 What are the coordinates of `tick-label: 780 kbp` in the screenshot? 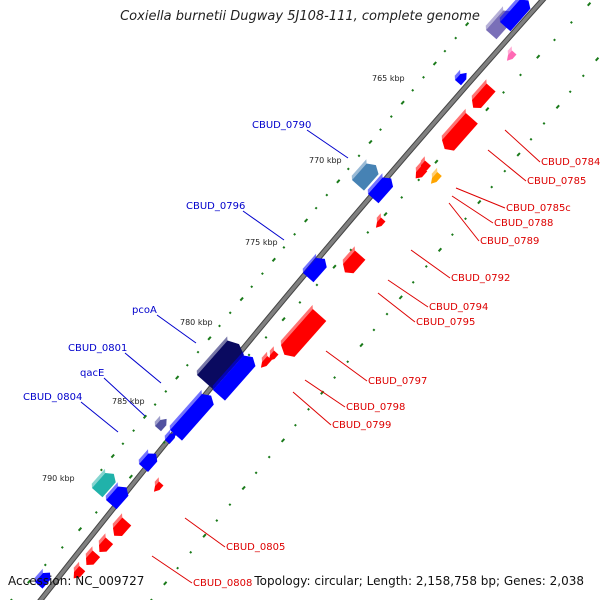 It's located at (196, 322).